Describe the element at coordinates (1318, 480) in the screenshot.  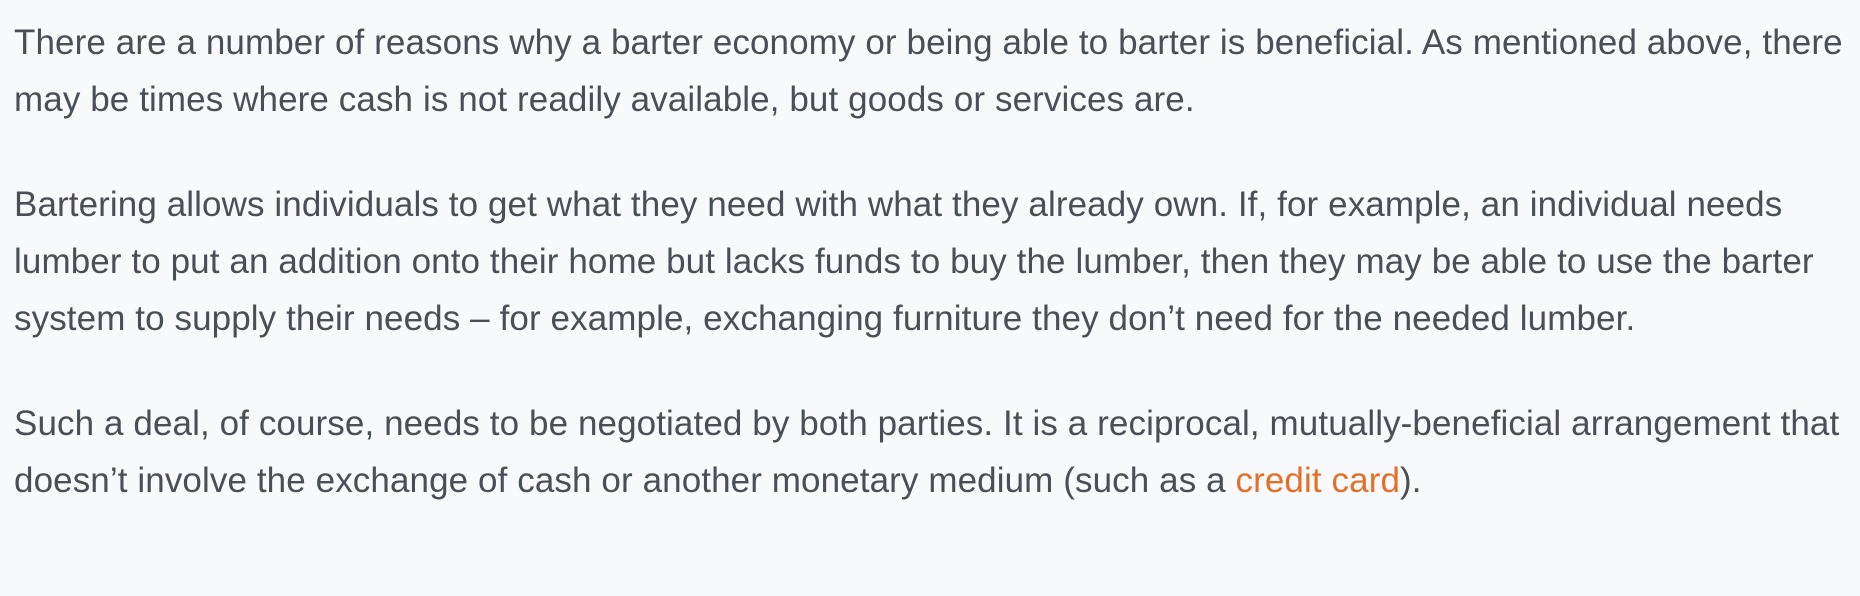
I see `credit-card-link: credit card` at that location.